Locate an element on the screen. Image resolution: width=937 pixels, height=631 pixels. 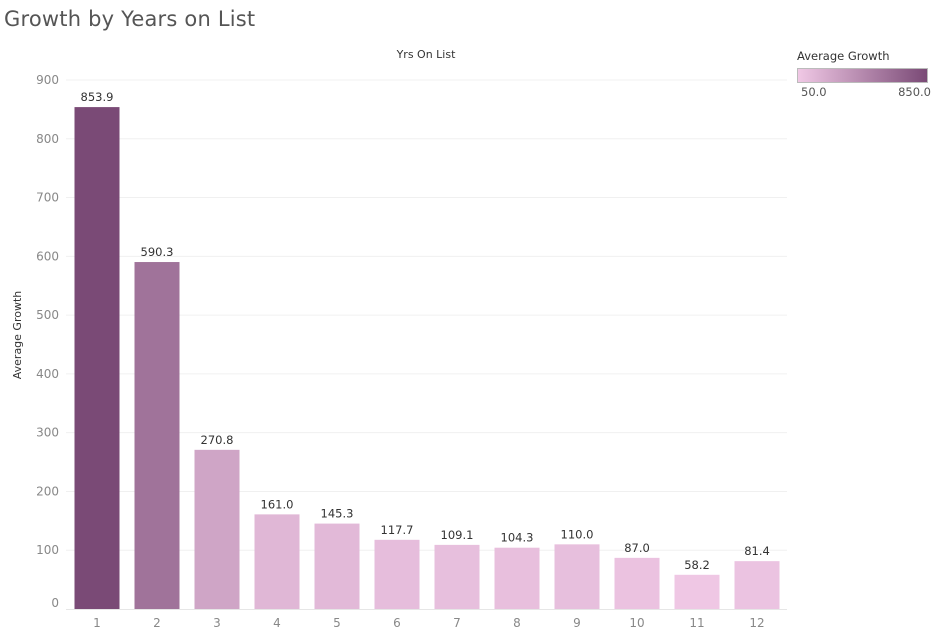
bar-value-label: 81.4 is located at coordinates (757, 551).